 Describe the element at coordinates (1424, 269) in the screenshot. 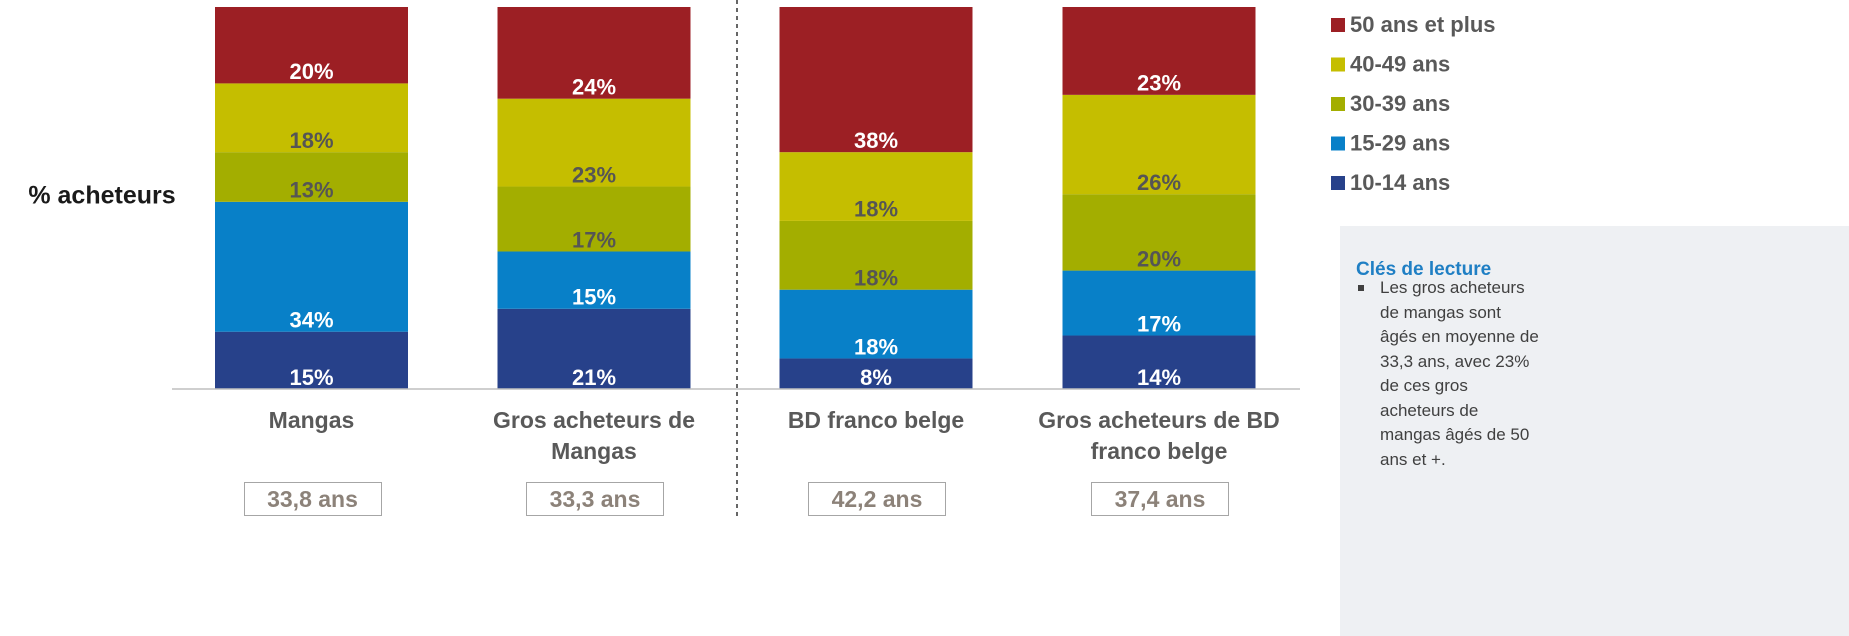

I see `panel-title: Clés de lecture` at that location.